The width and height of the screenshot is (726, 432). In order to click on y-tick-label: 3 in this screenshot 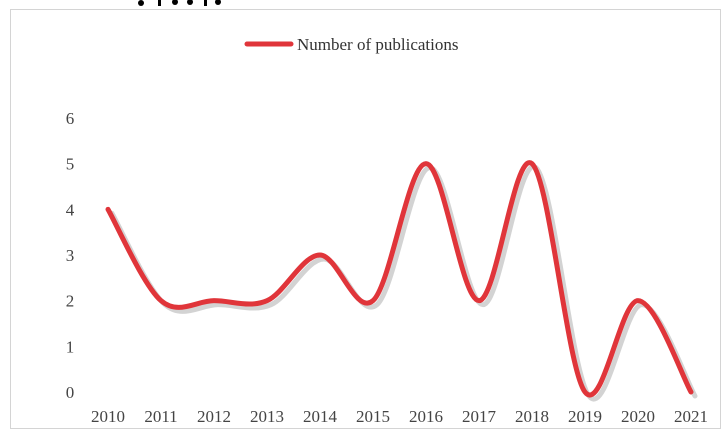, I will do `click(70, 255)`.